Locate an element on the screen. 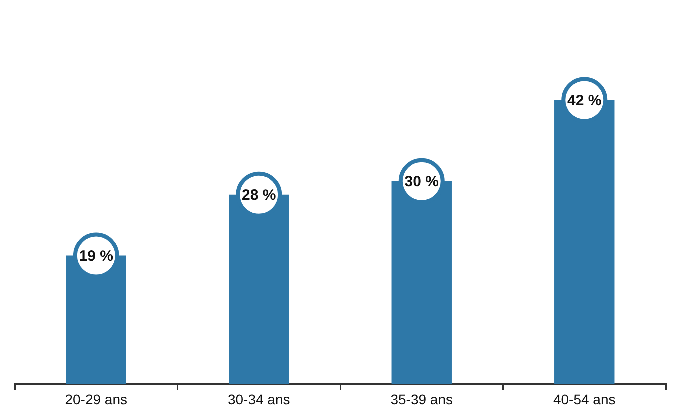 The image size is (681, 411). x-tick-label: 30-34 ans is located at coordinates (259, 399).